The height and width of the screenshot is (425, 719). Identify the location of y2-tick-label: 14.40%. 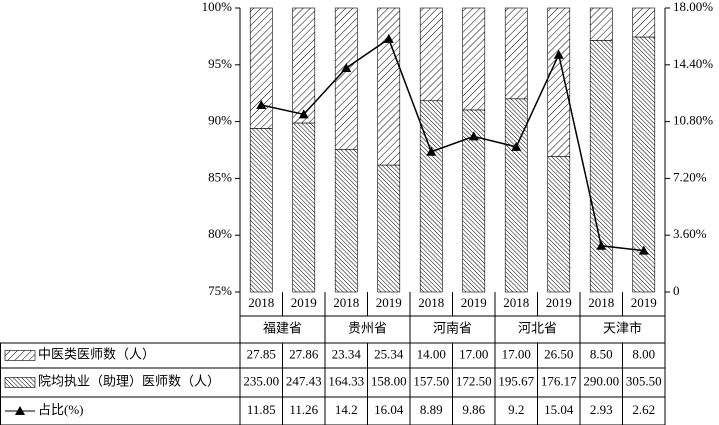
(693, 63).